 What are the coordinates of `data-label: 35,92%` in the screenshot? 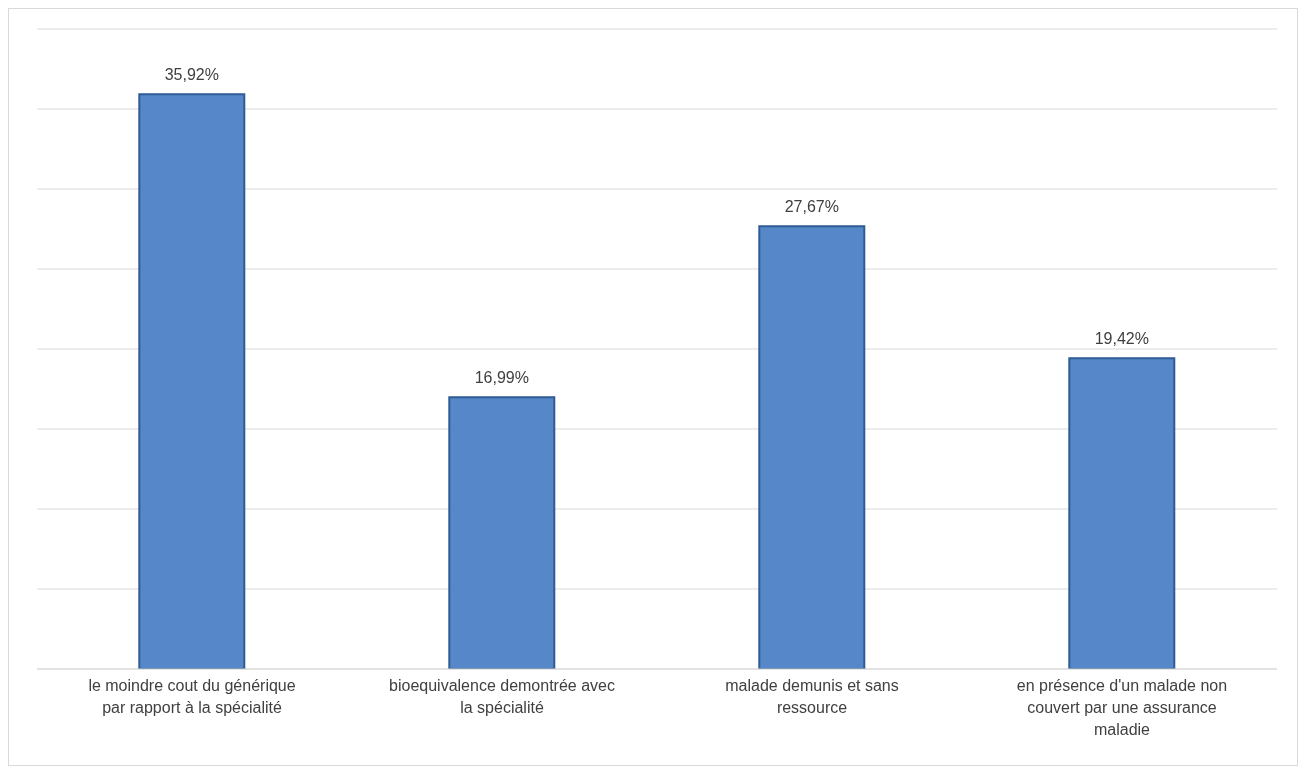 It's located at (191, 75).